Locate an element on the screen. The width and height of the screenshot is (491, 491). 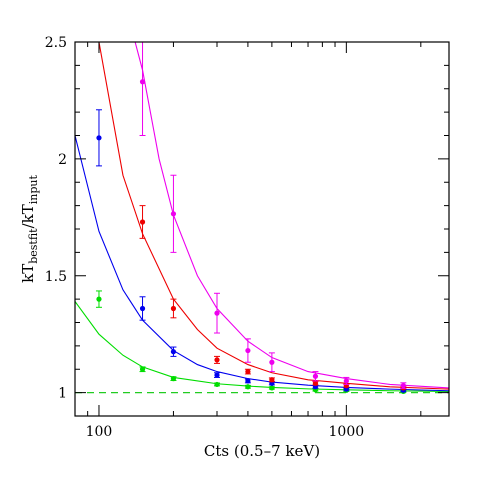
x-tick-label: 100 is located at coordinates (99, 432).